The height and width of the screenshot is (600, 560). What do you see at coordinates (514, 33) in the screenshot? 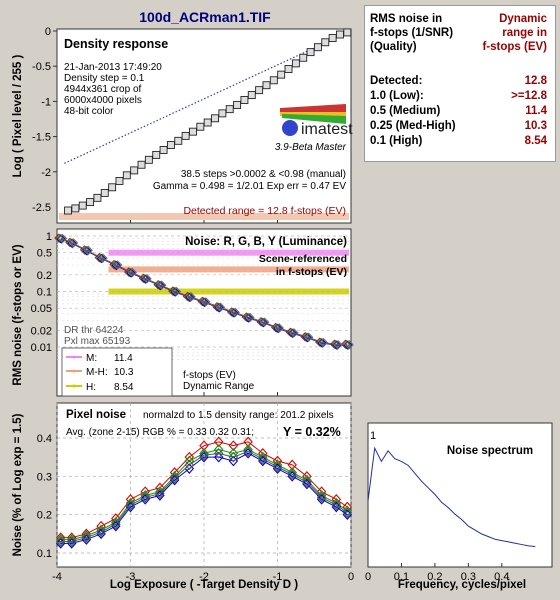
I see `table-header-right: Dynamic range in f-stops (EV)` at bounding box center [514, 33].